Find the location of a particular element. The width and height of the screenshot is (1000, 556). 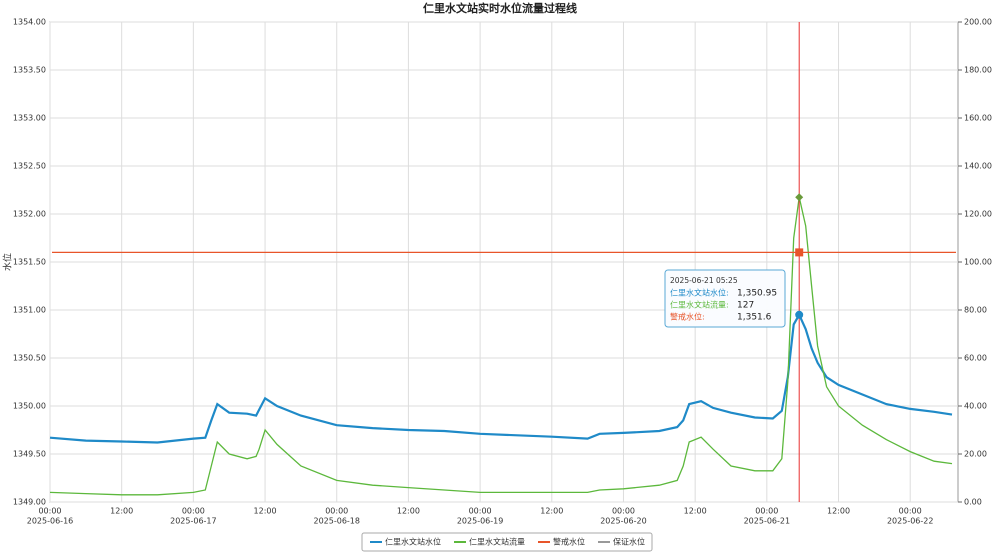

x-date-label: 2025-06-18 is located at coordinates (336, 521).